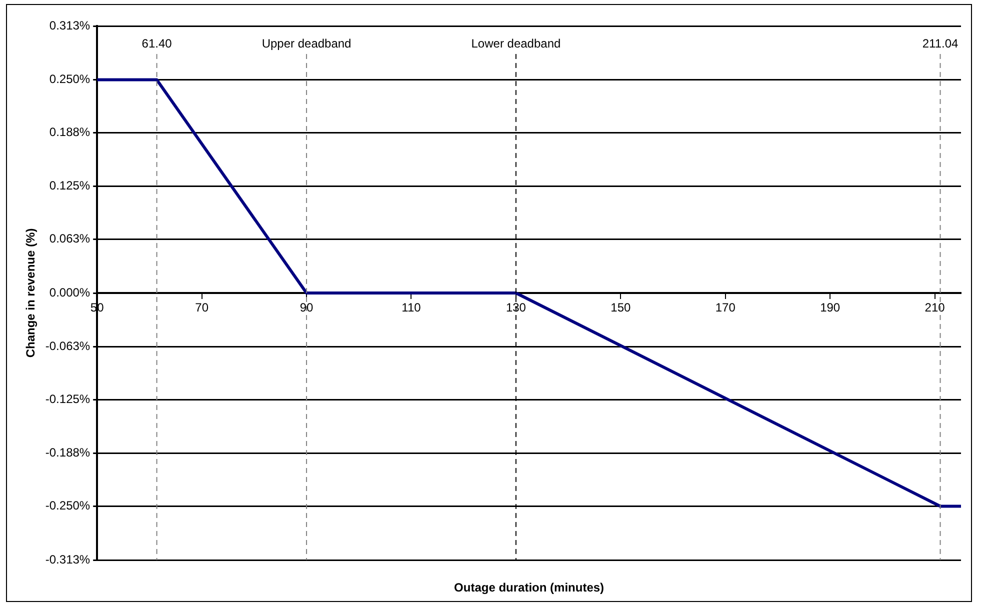 Image resolution: width=981 pixels, height=608 pixels. I want to click on x-tick-label: 110, so click(412, 307).